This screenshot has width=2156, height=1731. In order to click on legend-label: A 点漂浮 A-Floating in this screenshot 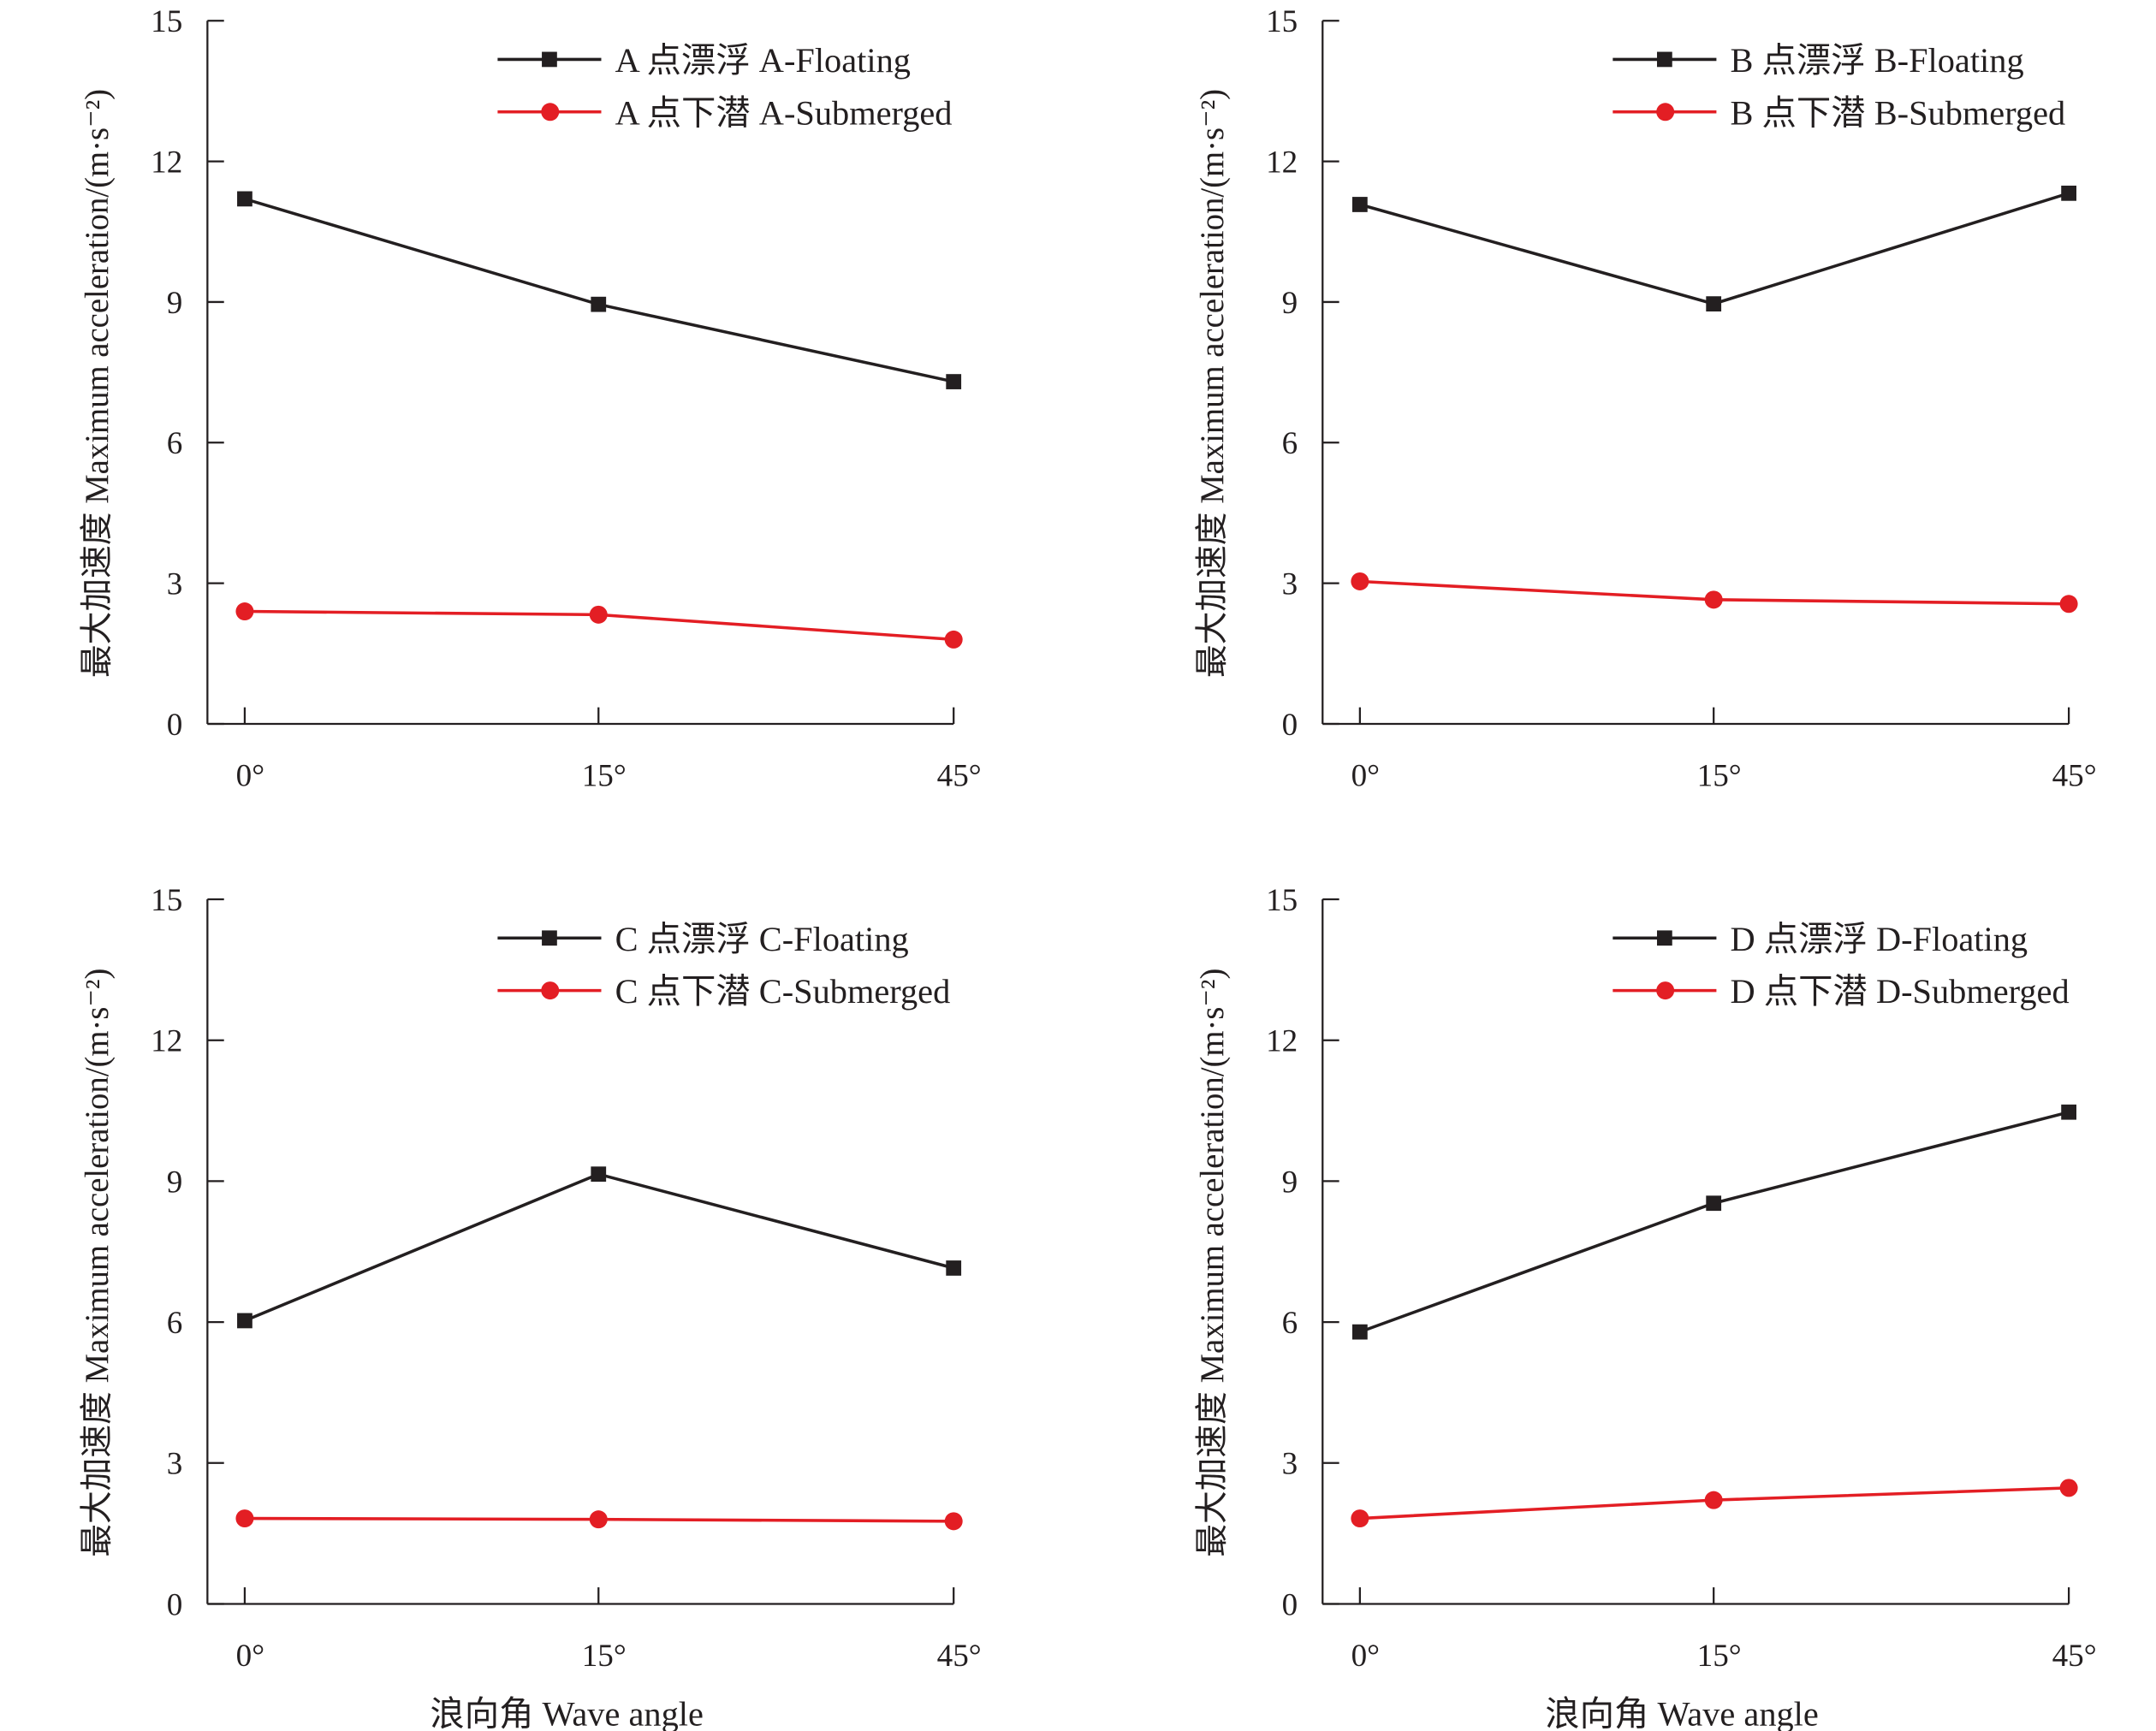, I will do `click(763, 60)`.